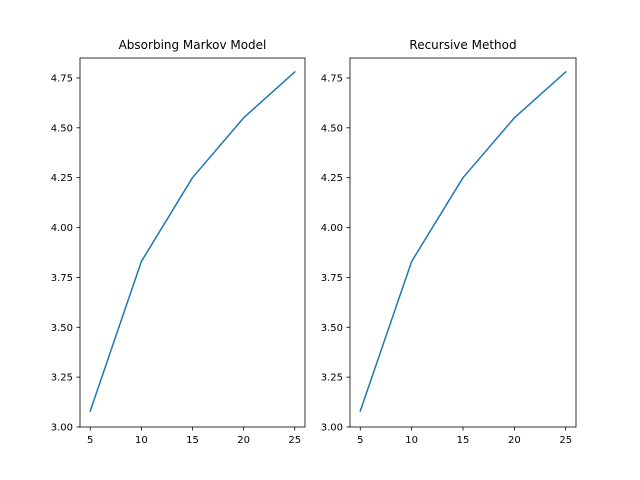 The height and width of the screenshot is (480, 640). I want to click on axes-left-title: Absorbing Markov Model, so click(193, 45).